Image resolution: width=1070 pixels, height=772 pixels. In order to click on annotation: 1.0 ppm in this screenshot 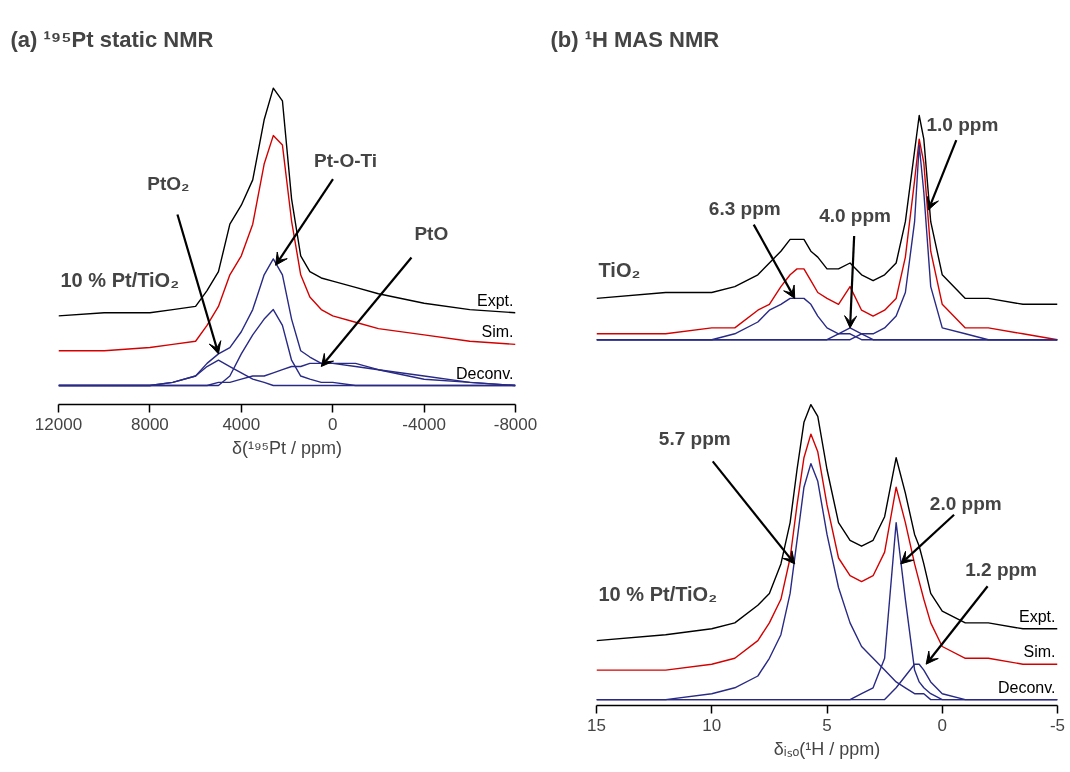, I will do `click(962, 125)`.